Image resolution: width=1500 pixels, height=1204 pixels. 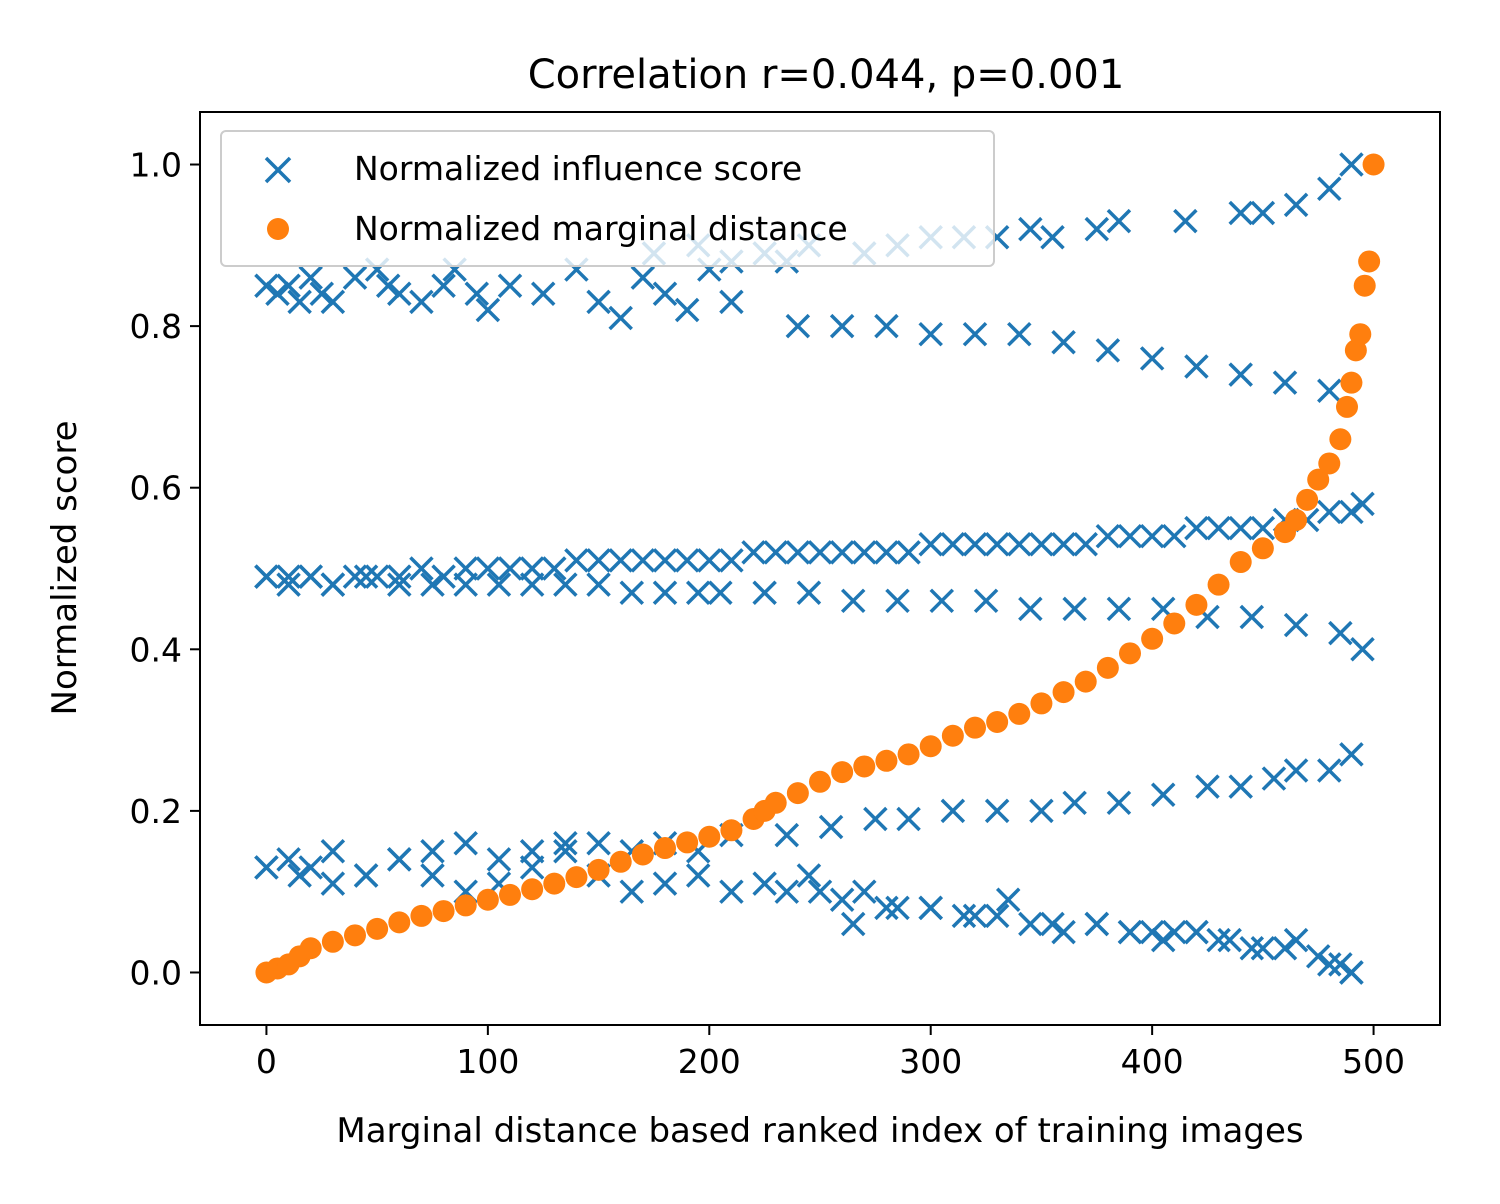 I want to click on x-tick-label: 400, so click(x=1152, y=1061).